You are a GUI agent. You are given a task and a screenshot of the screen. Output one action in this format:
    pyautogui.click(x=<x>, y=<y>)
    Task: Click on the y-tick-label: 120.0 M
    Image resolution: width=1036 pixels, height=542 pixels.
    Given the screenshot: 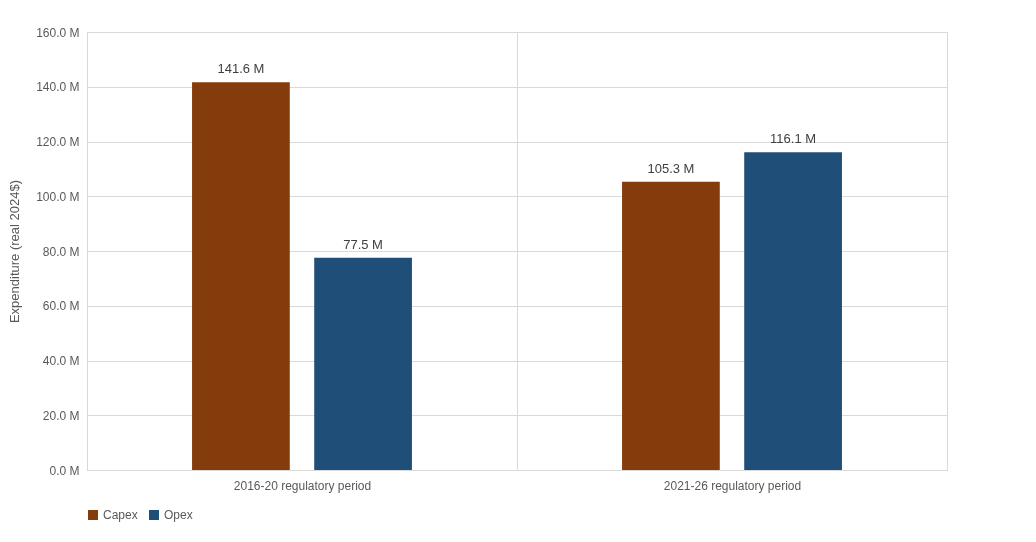 What is the action you would take?
    pyautogui.click(x=58, y=142)
    